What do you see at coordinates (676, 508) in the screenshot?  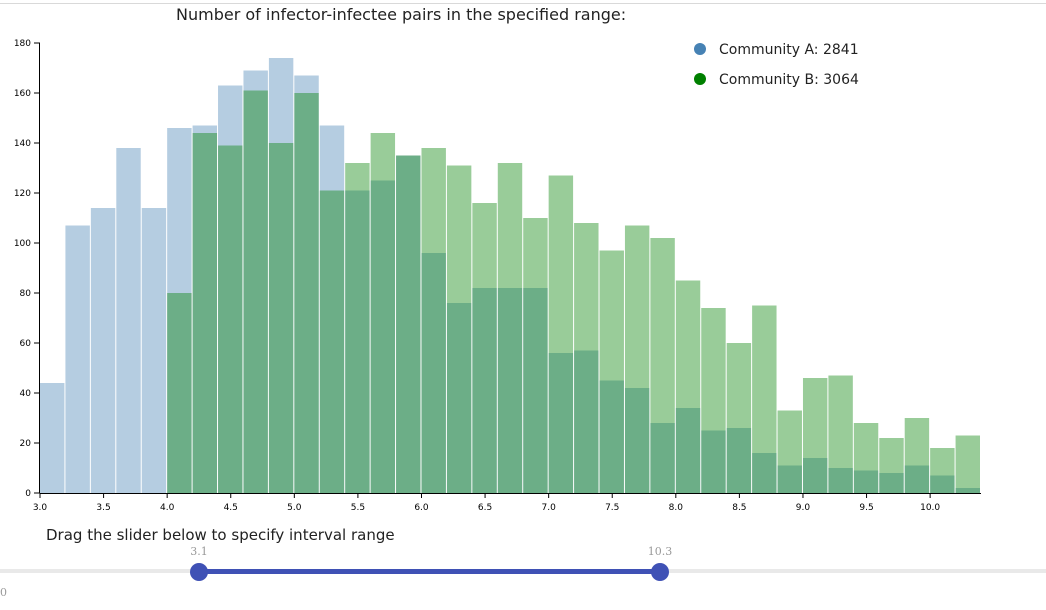 I see `x-tick-label: 8.0` at bounding box center [676, 508].